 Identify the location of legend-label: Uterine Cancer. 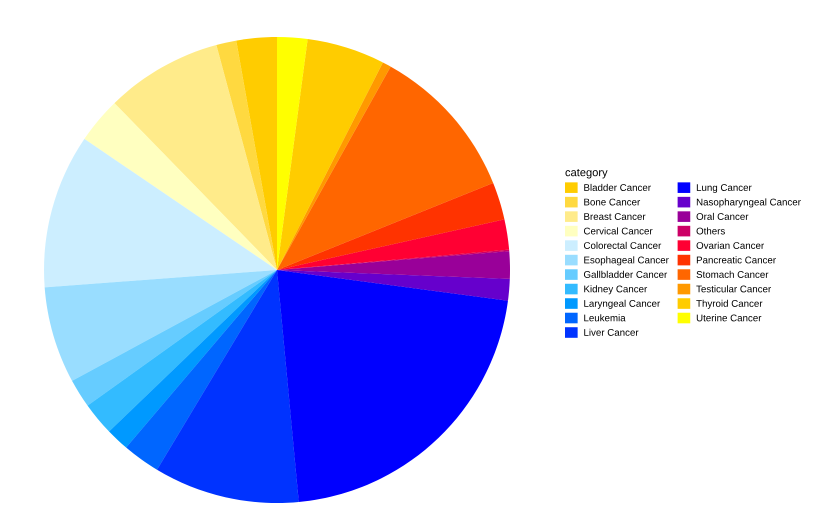
(729, 318).